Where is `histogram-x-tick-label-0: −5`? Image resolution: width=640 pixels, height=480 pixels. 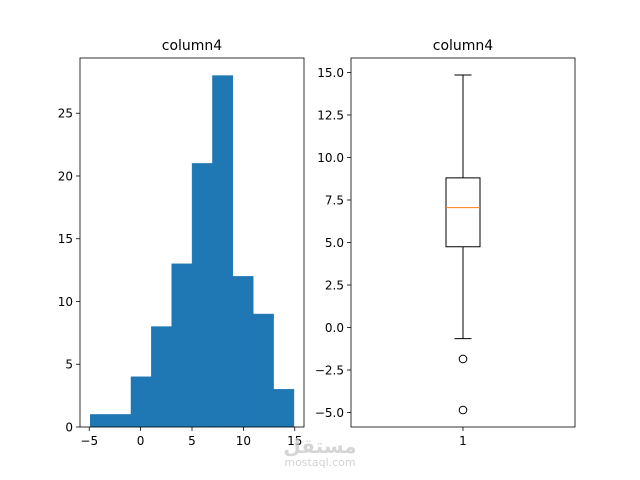 histogram-x-tick-label-0: −5 is located at coordinates (89, 441).